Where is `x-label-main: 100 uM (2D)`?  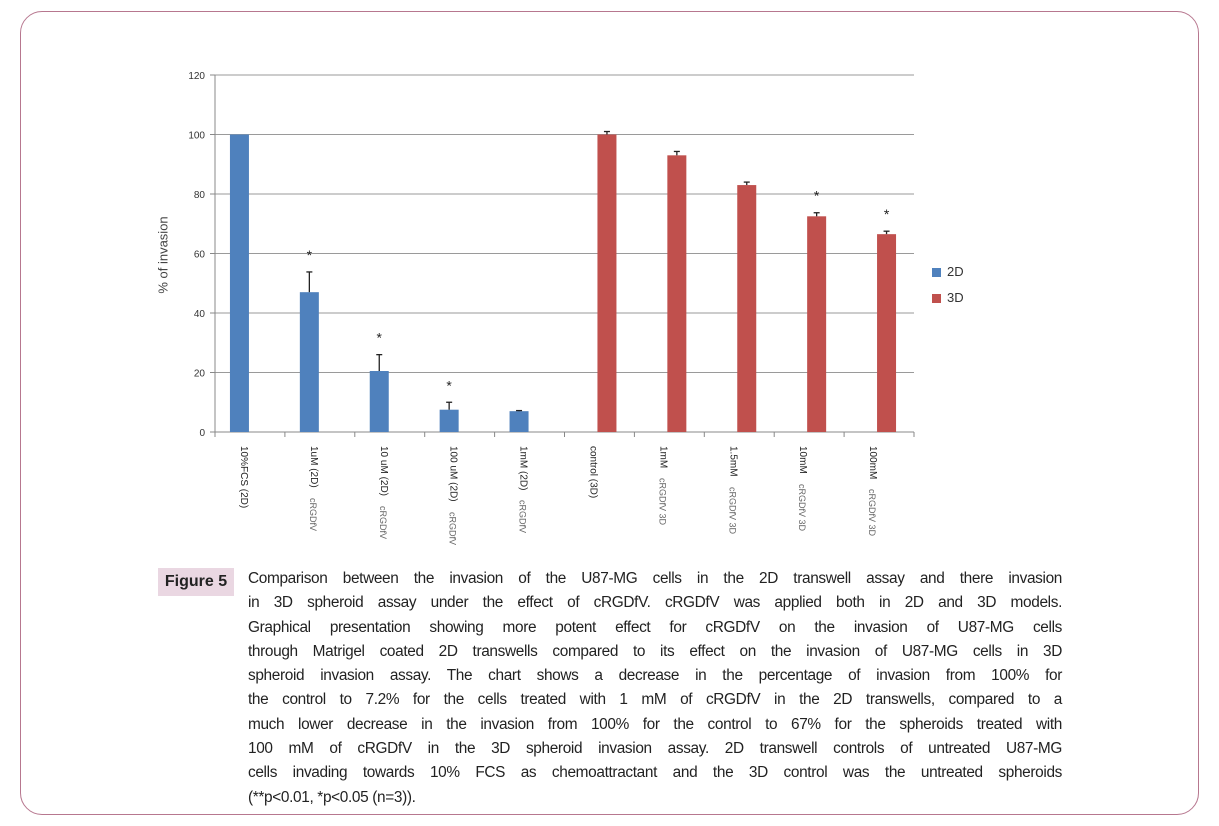
x-label-main: 100 uM (2D) is located at coordinates (453, 474).